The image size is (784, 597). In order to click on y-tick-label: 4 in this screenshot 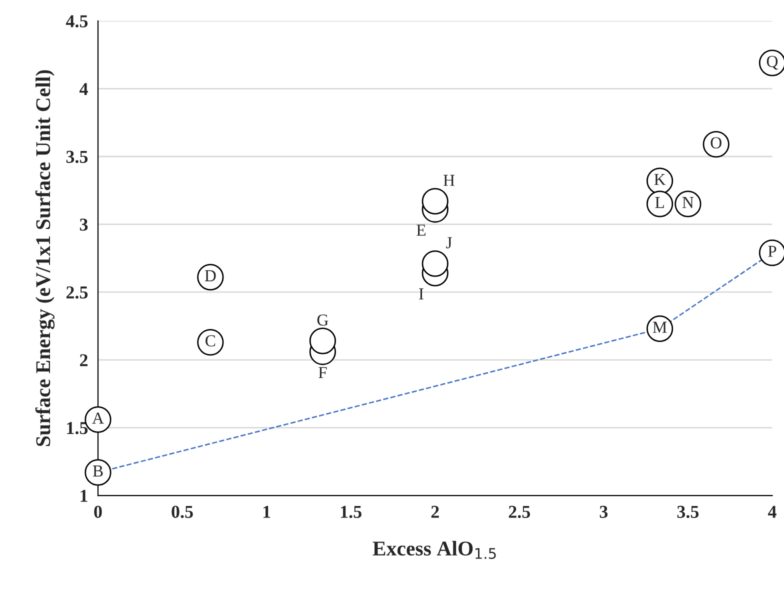, I will do `click(84, 89)`.